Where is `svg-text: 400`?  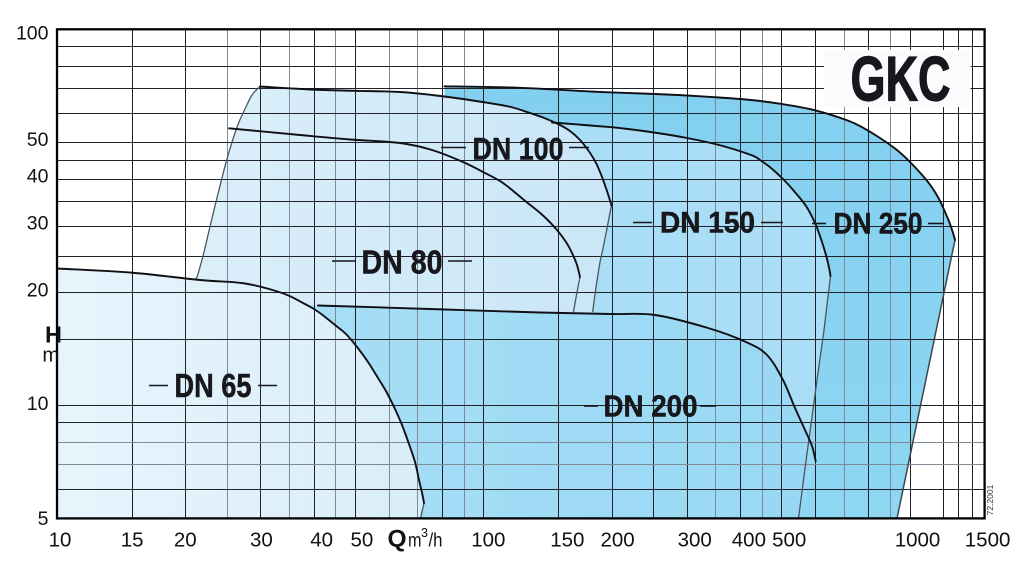 svg-text: 400 is located at coordinates (749, 540).